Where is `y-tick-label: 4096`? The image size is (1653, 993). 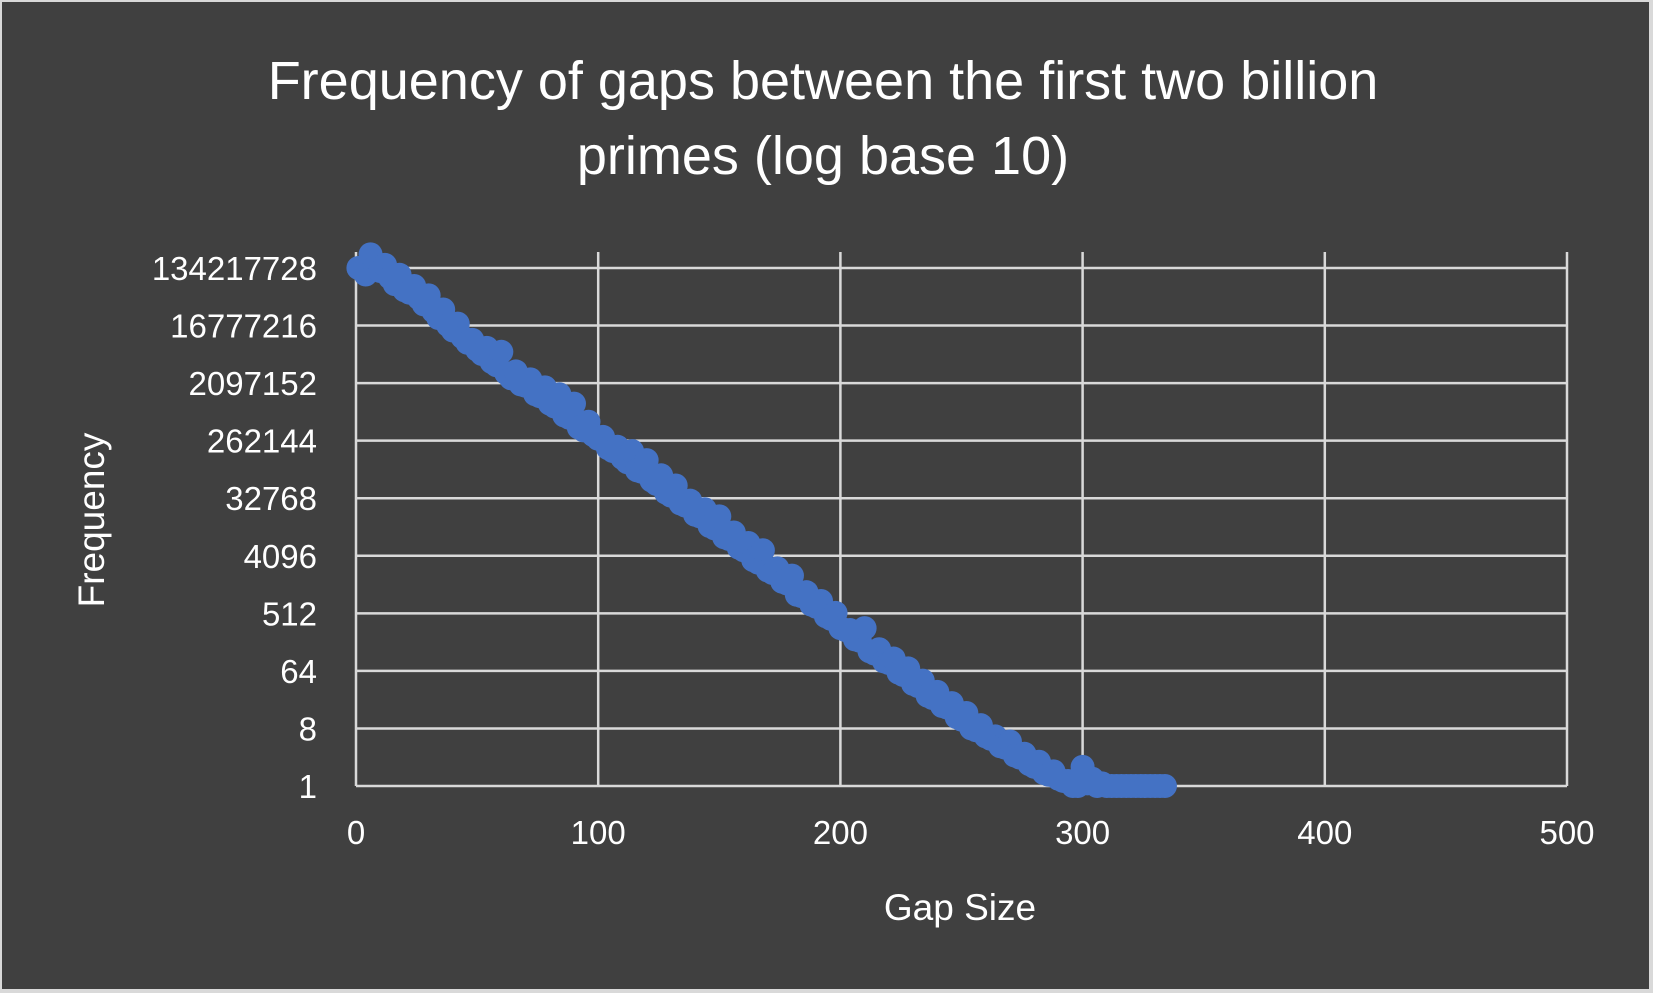 y-tick-label: 4096 is located at coordinates (280, 556).